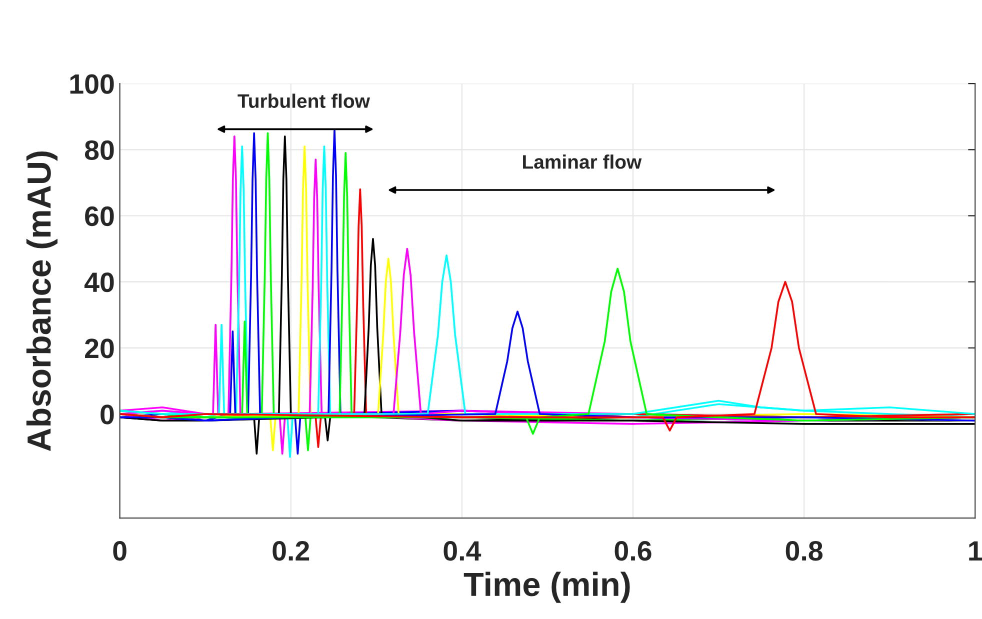 The image size is (982, 619). I want to click on annotation: Laminar flow, so click(582, 161).